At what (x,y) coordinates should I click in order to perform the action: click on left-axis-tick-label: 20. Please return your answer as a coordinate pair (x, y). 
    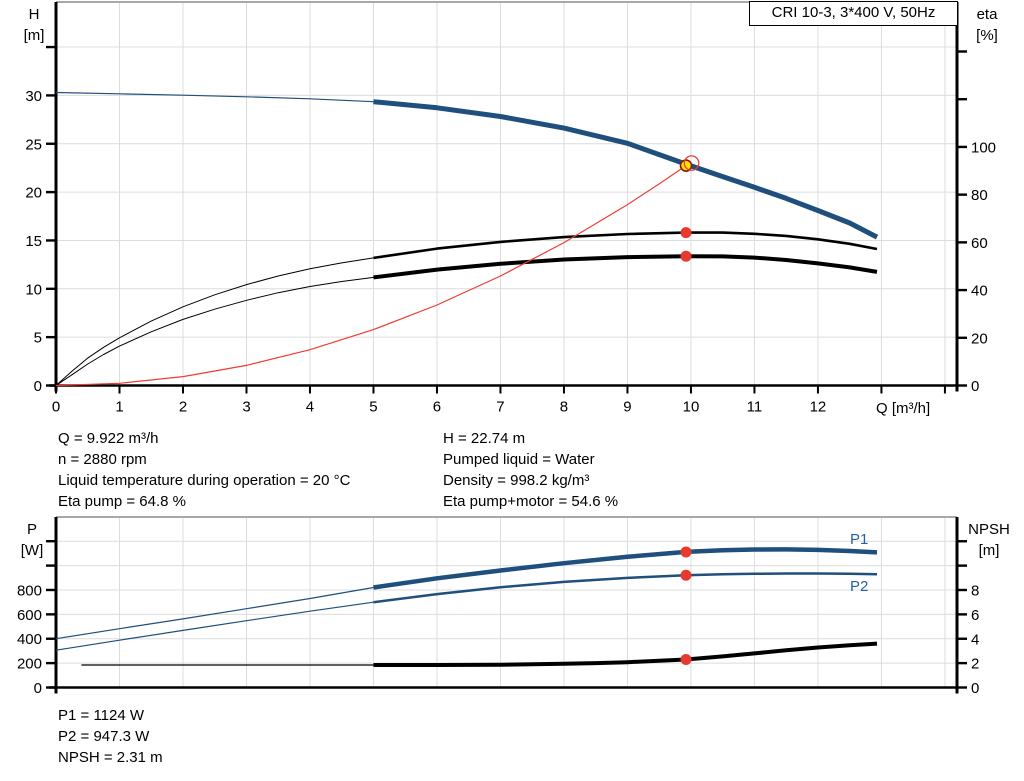
    Looking at the image, I should click on (33, 193).